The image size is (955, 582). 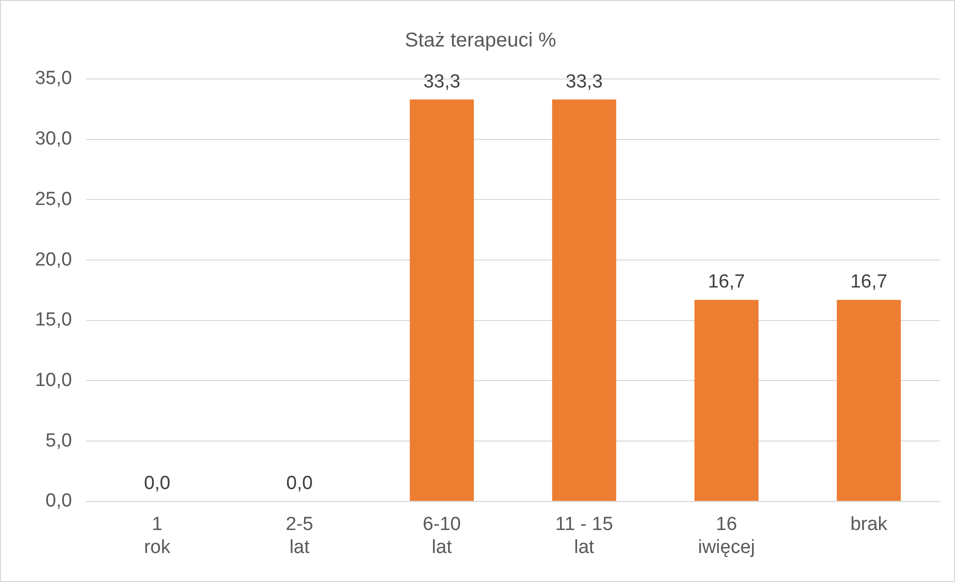 I want to click on y-tick-label: 15,0, so click(x=53, y=320).